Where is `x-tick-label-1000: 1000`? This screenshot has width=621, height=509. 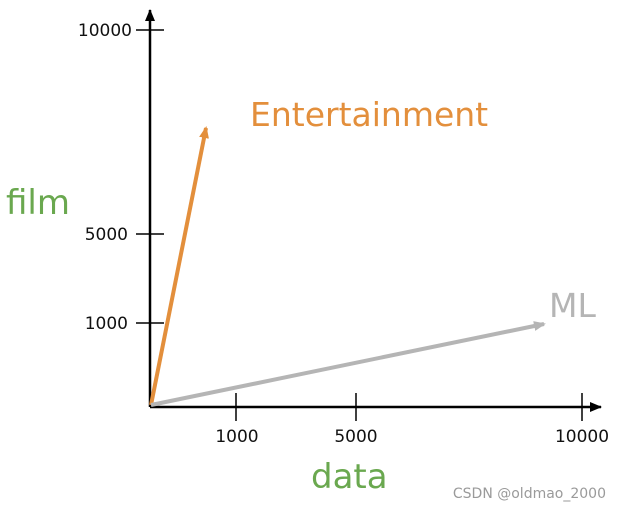 x-tick-label-1000: 1000 is located at coordinates (236, 437).